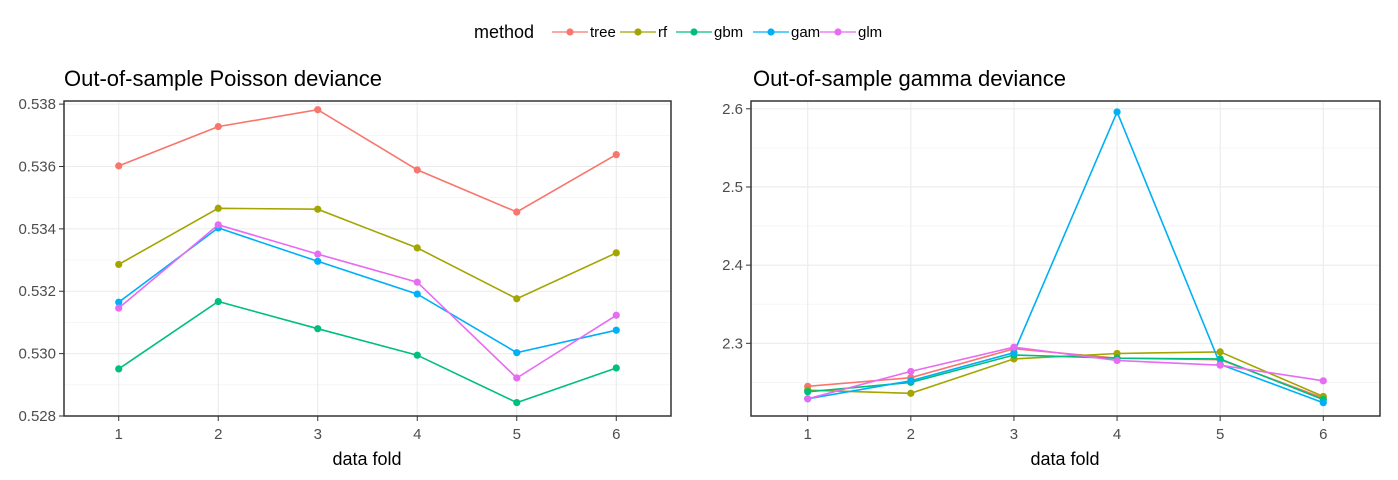 The width and height of the screenshot is (1398, 480). I want to click on chart-title-poisson: Out-of-sample Poisson deviance, so click(223, 78).